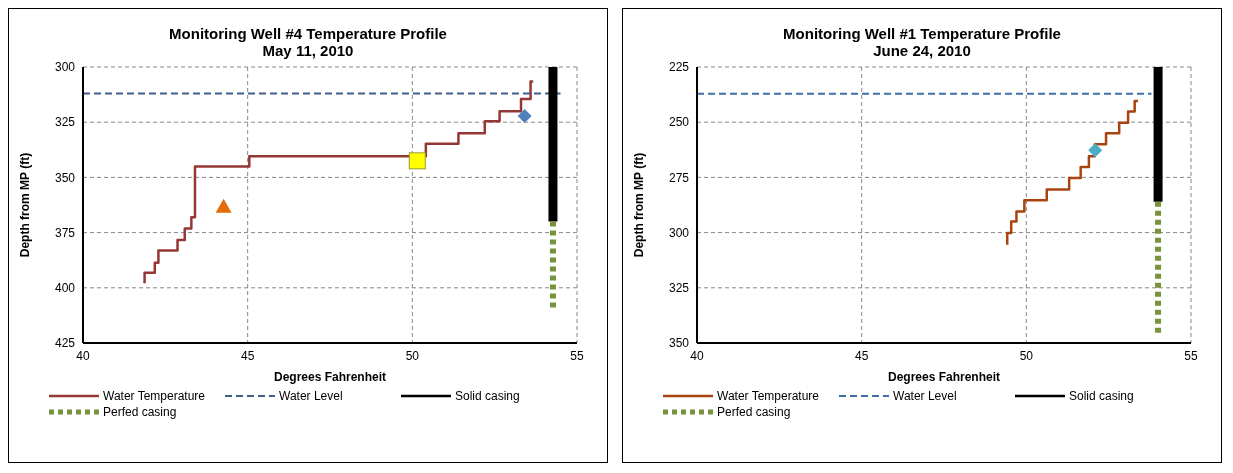  Describe the element at coordinates (679, 122) in the screenshot. I see `y-tick-label: 250` at that location.